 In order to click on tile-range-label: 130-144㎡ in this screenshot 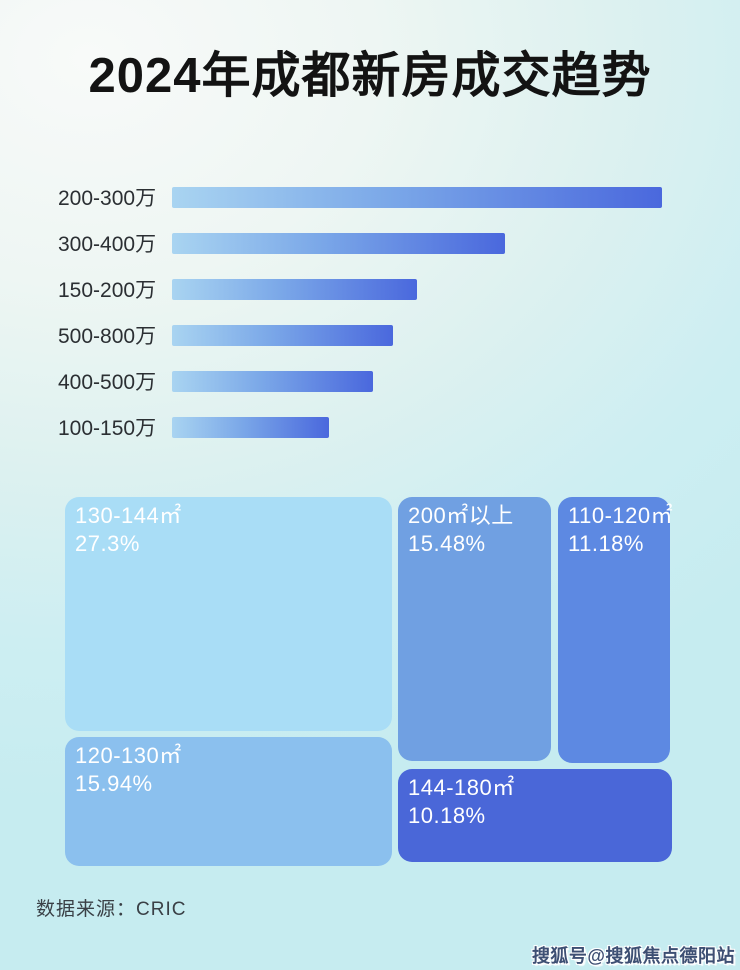, I will do `click(128, 515)`.